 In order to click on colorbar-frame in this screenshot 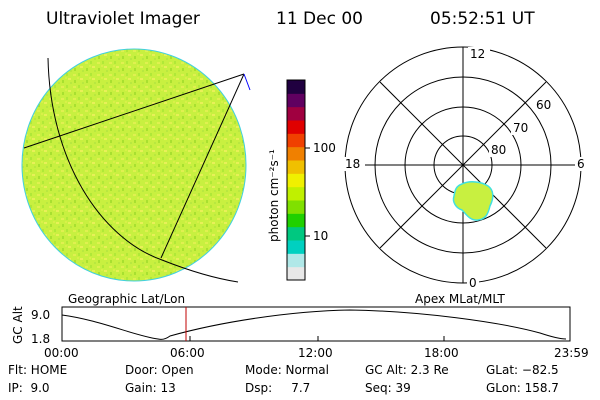, I will do `click(296, 180)`.